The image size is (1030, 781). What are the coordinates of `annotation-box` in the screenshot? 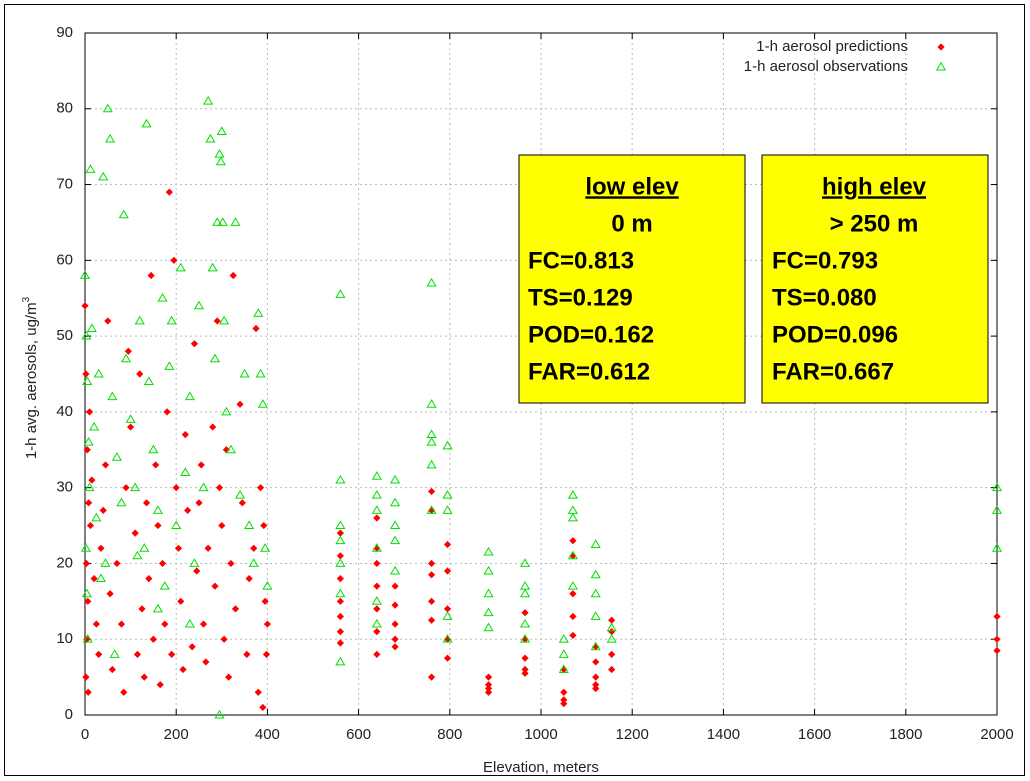 It's located at (875, 279).